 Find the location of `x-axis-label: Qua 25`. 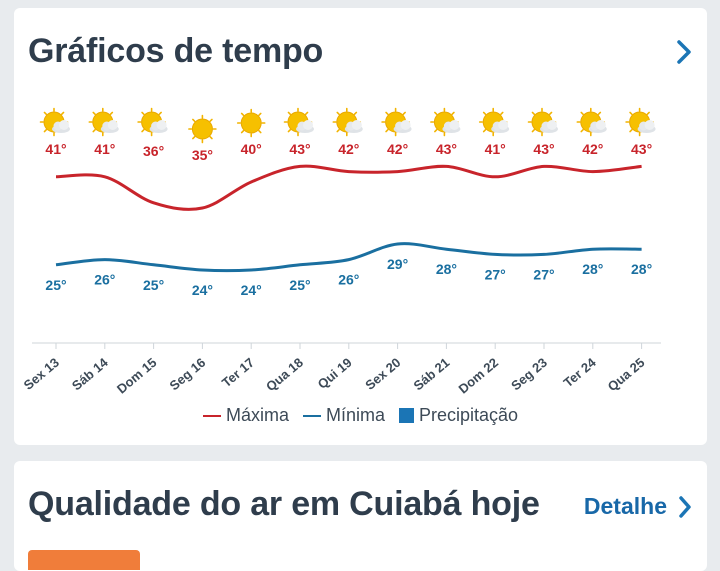

x-axis-label: Qua 25 is located at coordinates (626, 374).